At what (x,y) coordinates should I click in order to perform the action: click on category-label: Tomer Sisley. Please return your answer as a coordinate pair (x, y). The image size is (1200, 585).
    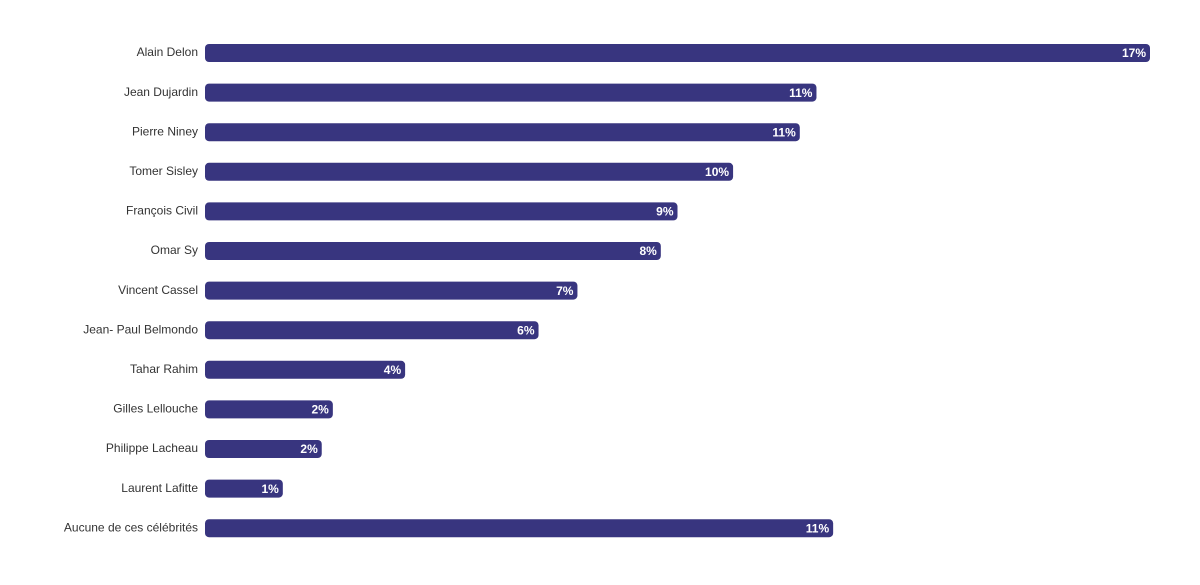
    Looking at the image, I should click on (163, 171).